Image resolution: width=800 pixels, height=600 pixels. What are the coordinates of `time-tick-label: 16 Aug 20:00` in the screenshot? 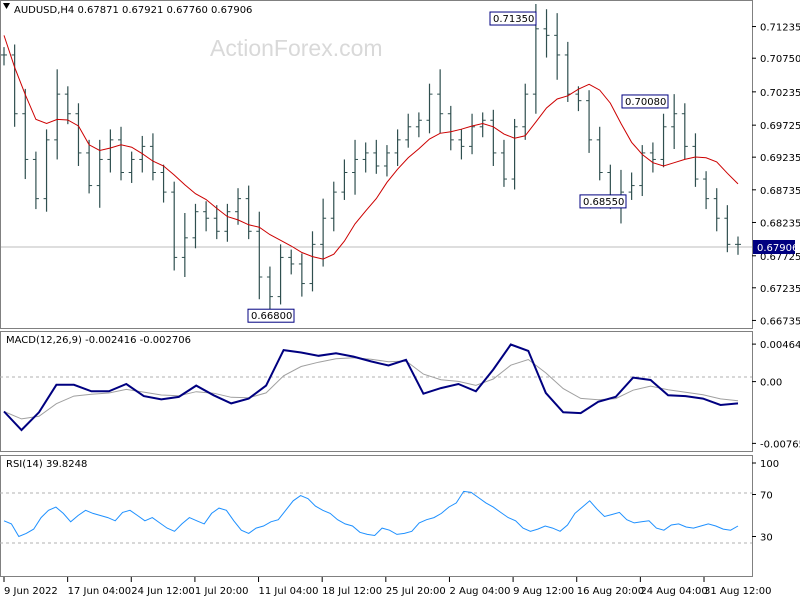 It's located at (610, 591).